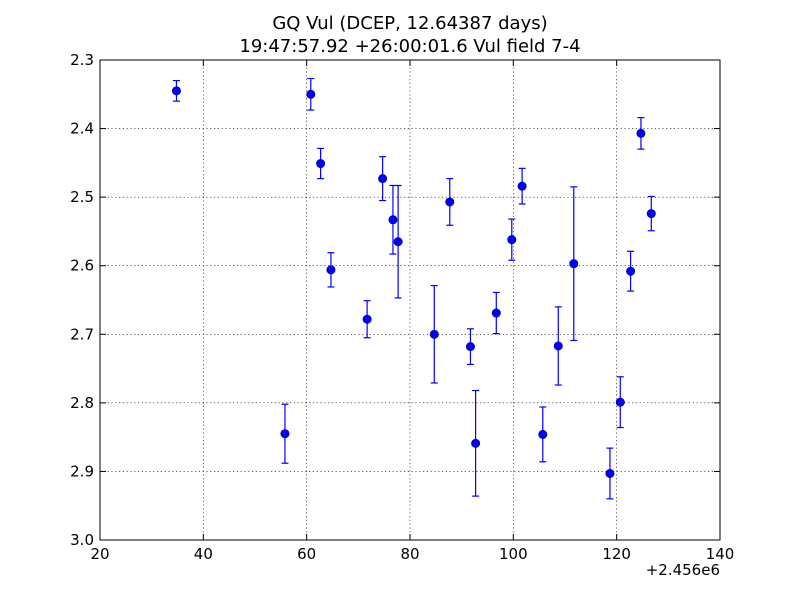 This screenshot has height=600, width=800. I want to click on x-tick-label: 120, so click(616, 554).